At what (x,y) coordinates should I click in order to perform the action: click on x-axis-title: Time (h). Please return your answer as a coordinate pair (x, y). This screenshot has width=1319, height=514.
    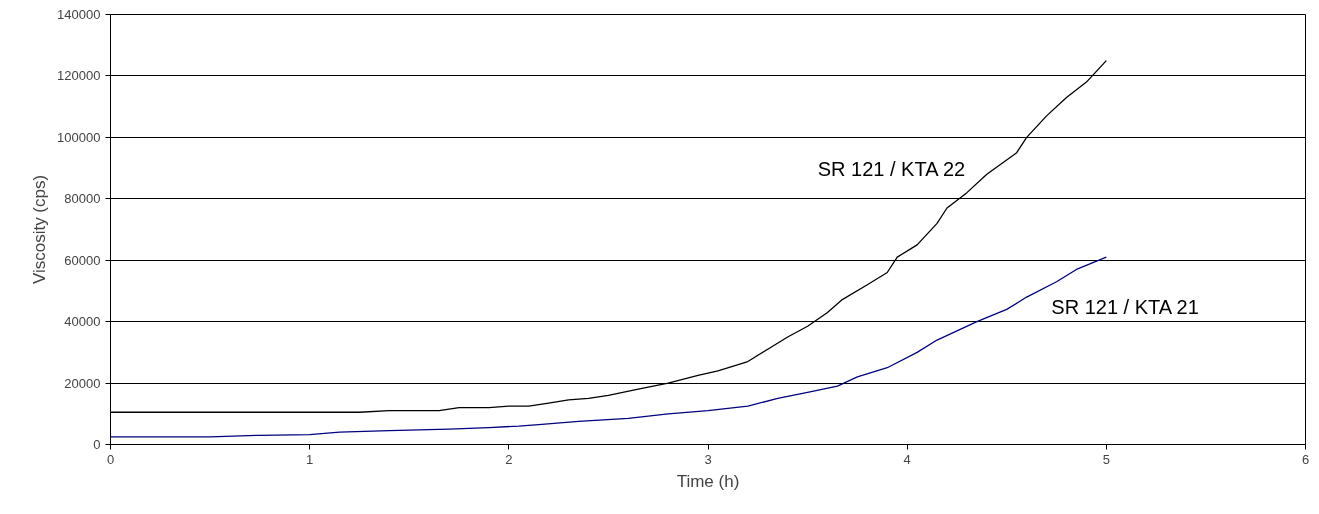
    Looking at the image, I should click on (708, 481).